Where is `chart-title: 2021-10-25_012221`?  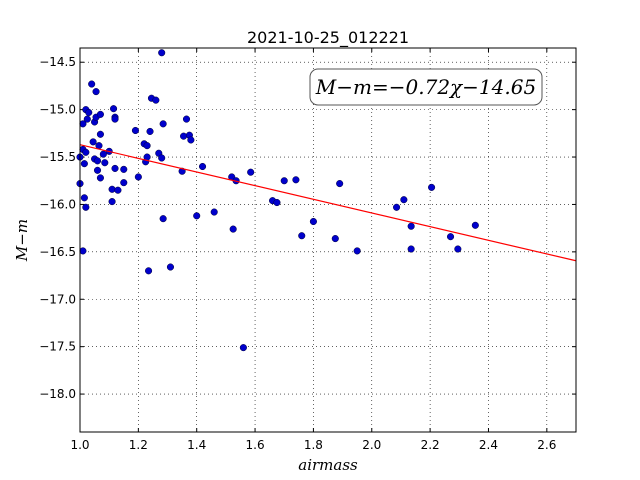
chart-title: 2021-10-25_012221 is located at coordinates (328, 38).